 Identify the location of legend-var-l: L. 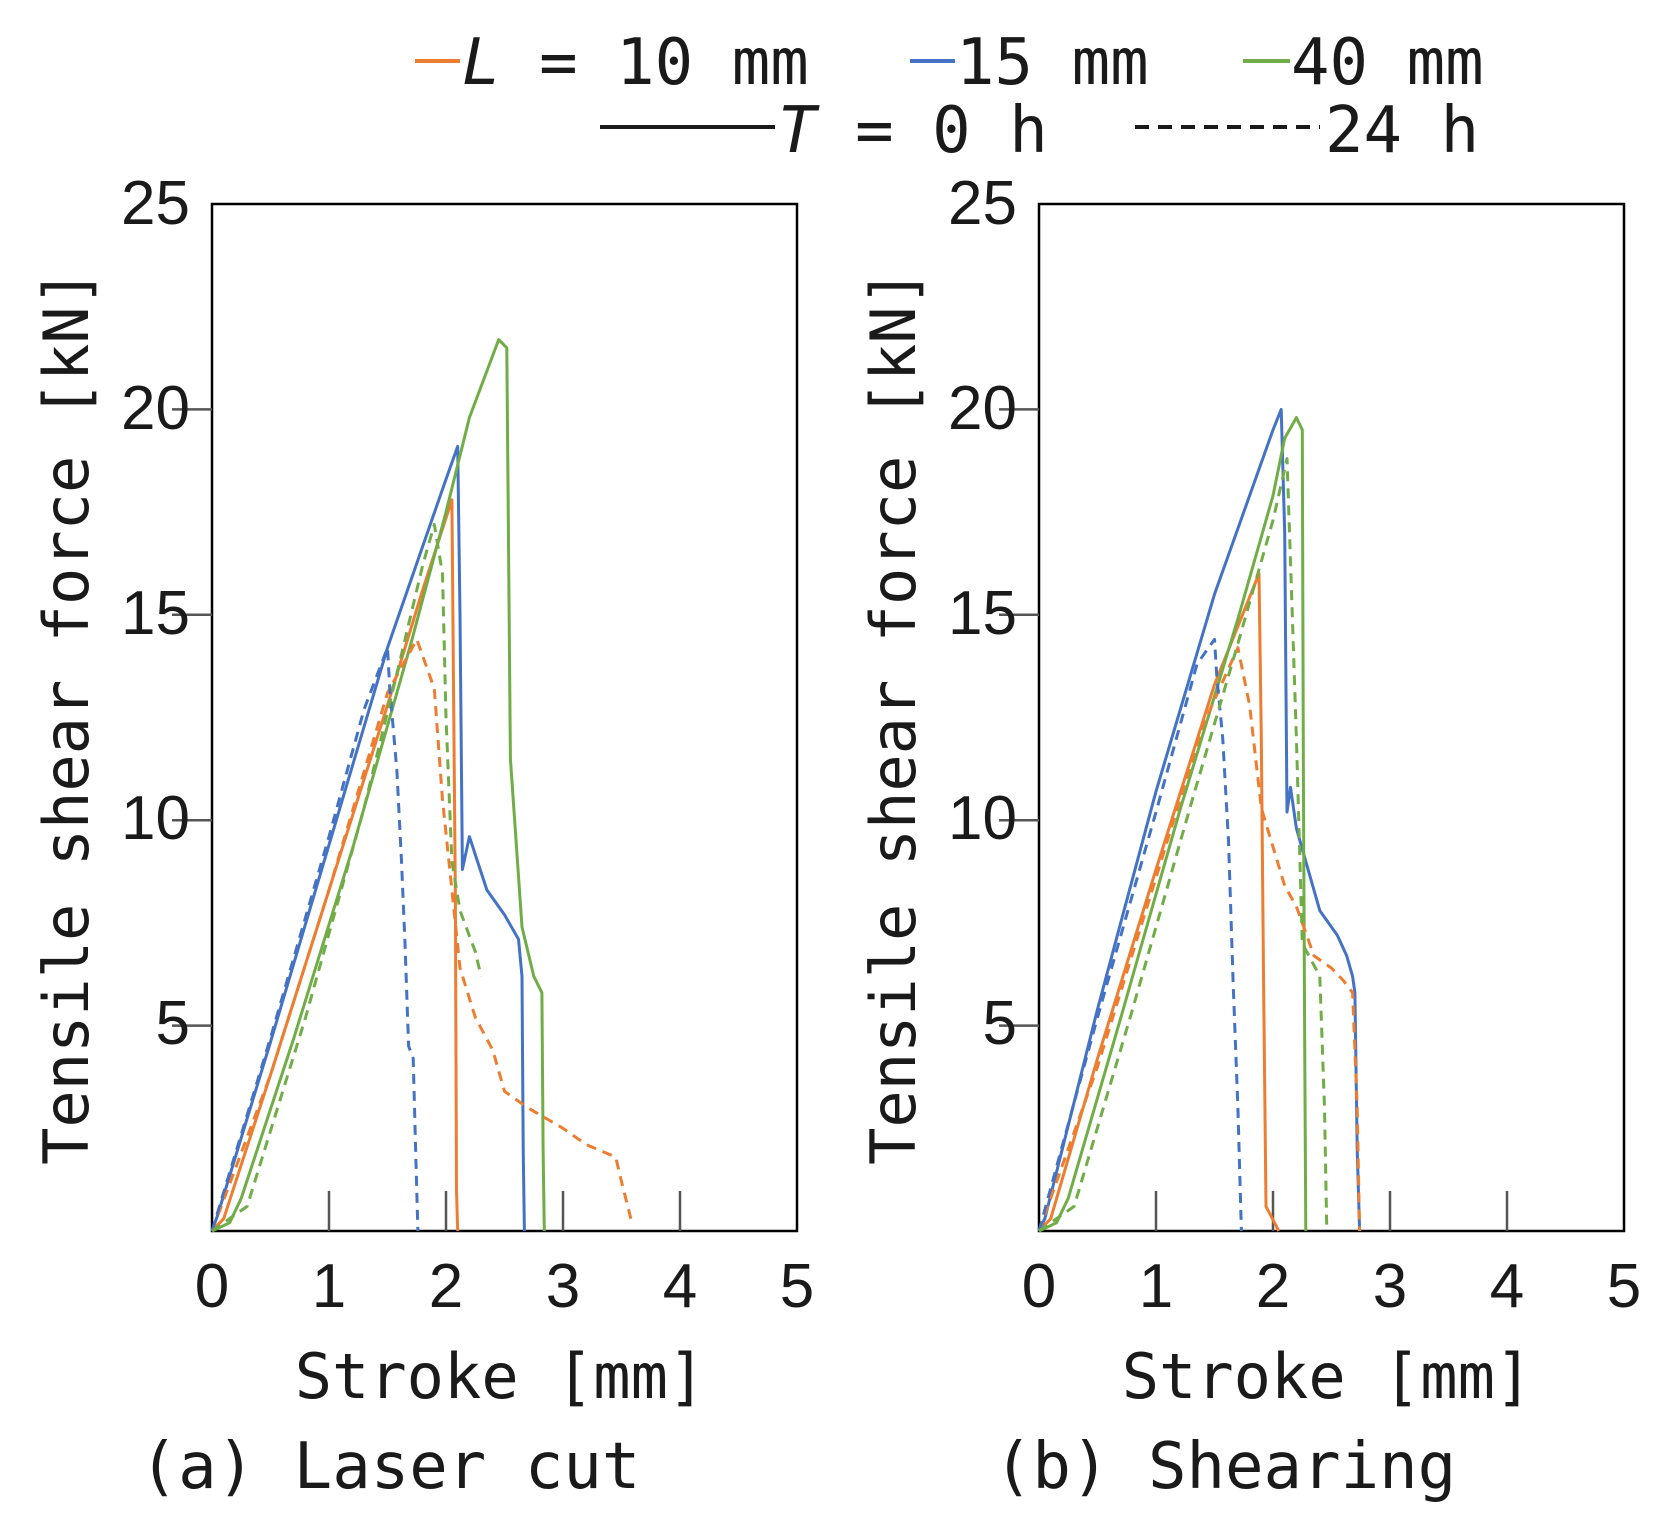
(481, 63).